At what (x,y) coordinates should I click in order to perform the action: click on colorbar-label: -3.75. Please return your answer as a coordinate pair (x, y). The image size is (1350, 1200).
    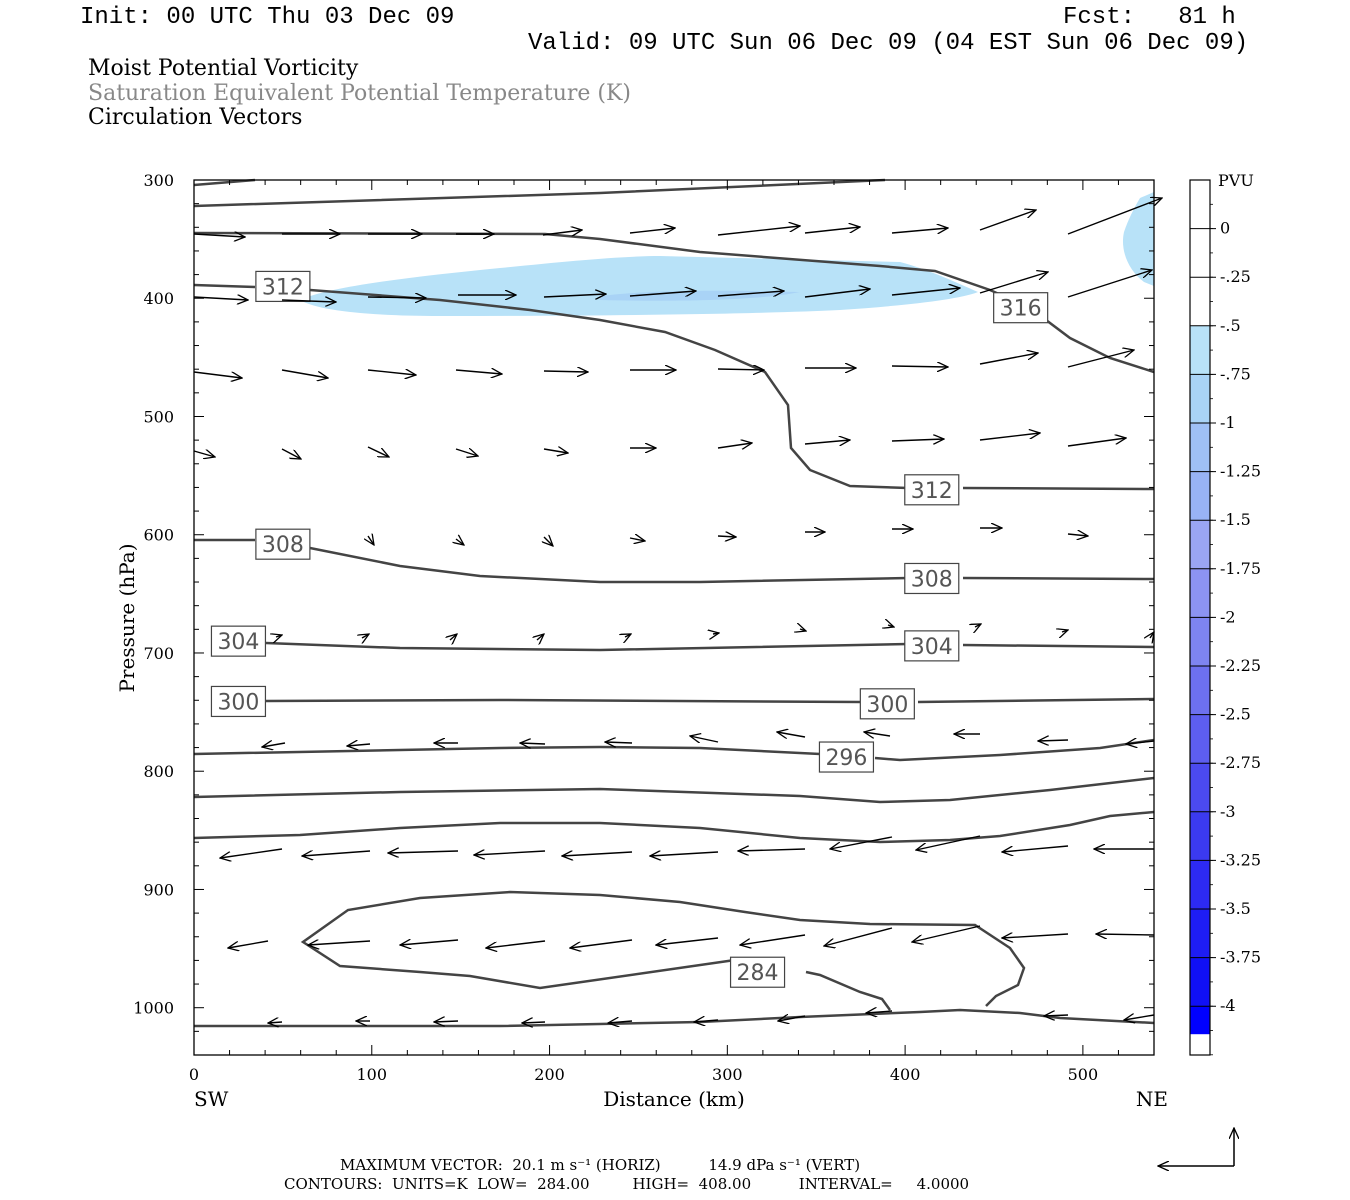
    Looking at the image, I should click on (1240, 957).